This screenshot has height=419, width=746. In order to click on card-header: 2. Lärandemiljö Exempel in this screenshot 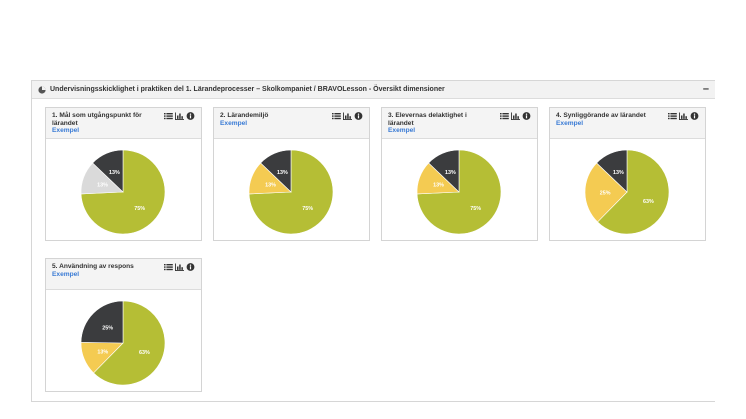, I will do `click(291, 123)`.